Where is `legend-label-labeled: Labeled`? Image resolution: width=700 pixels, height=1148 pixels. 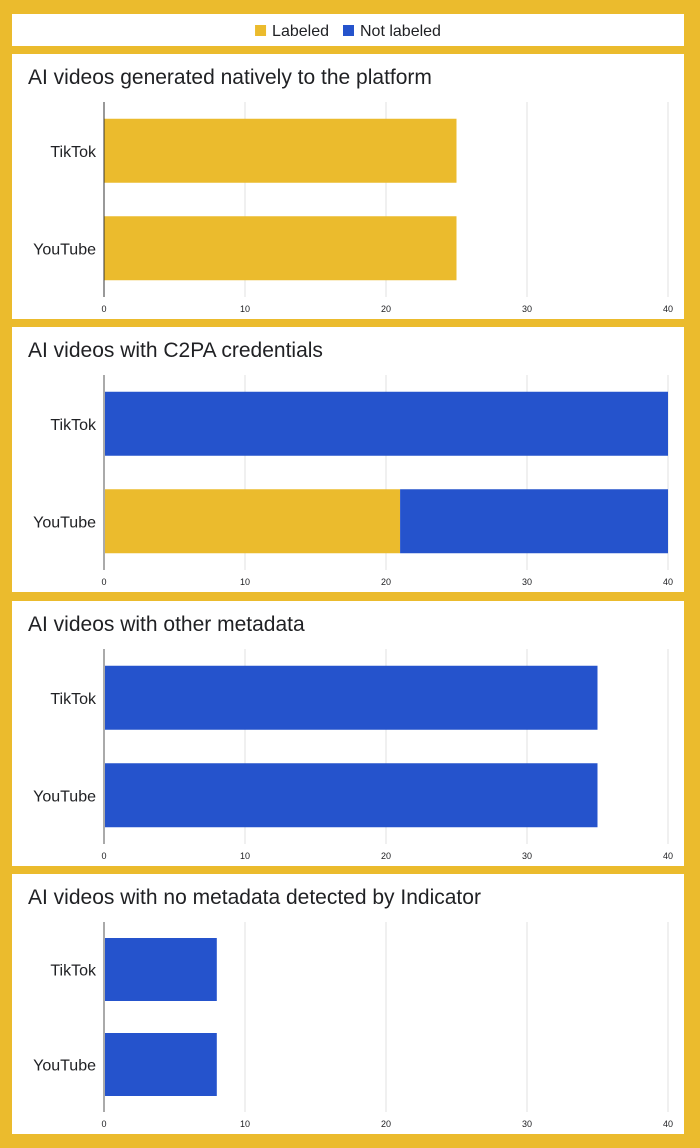 legend-label-labeled: Labeled is located at coordinates (300, 31).